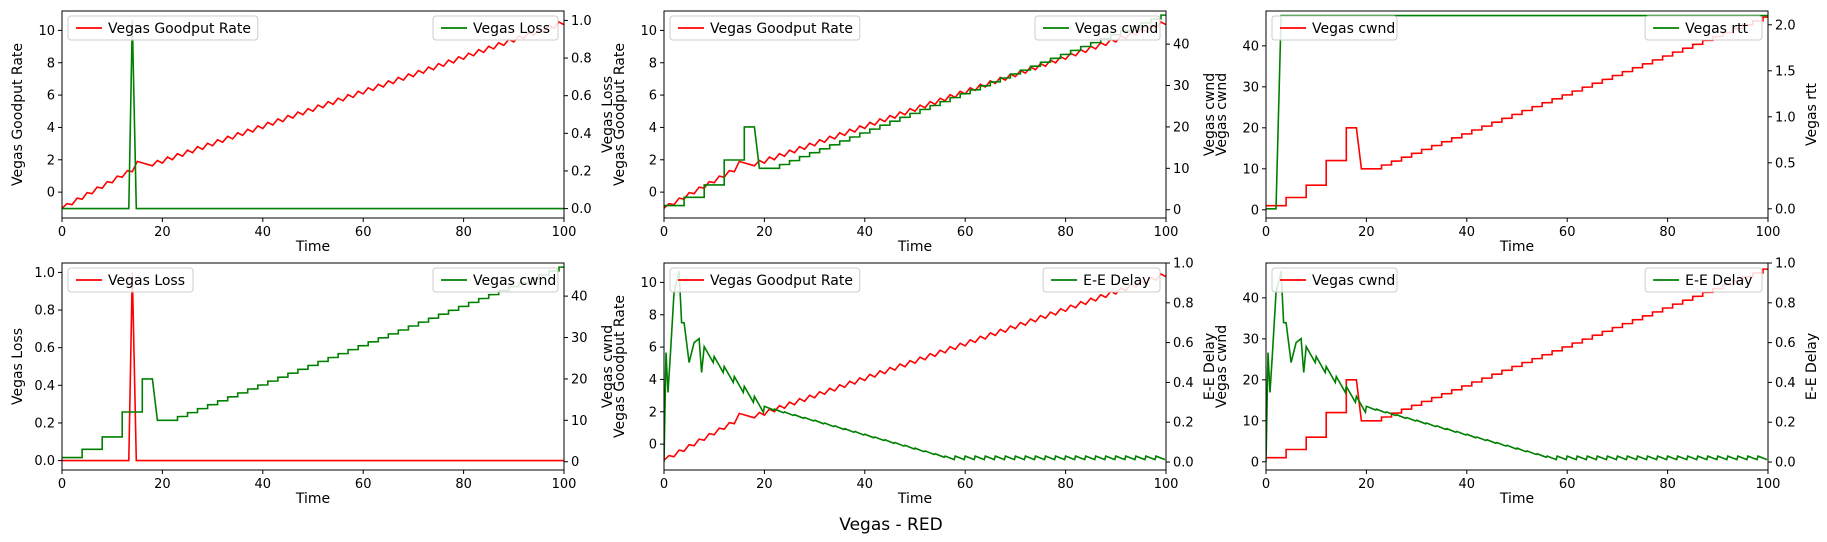 Image resolution: width=1827 pixels, height=542 pixels. Describe the element at coordinates (1250, 128) in the screenshot. I see `y-left-tick-label: 20` at that location.